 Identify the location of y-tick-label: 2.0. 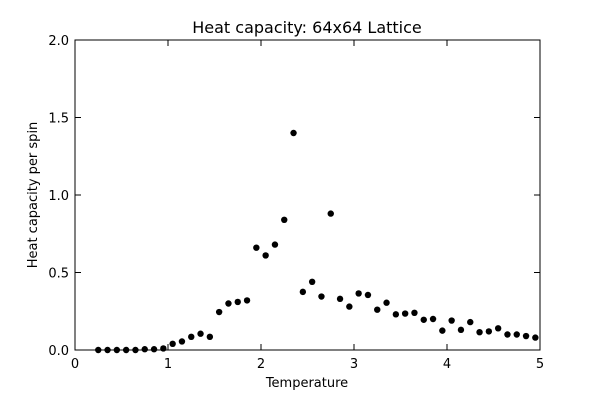
(58, 41).